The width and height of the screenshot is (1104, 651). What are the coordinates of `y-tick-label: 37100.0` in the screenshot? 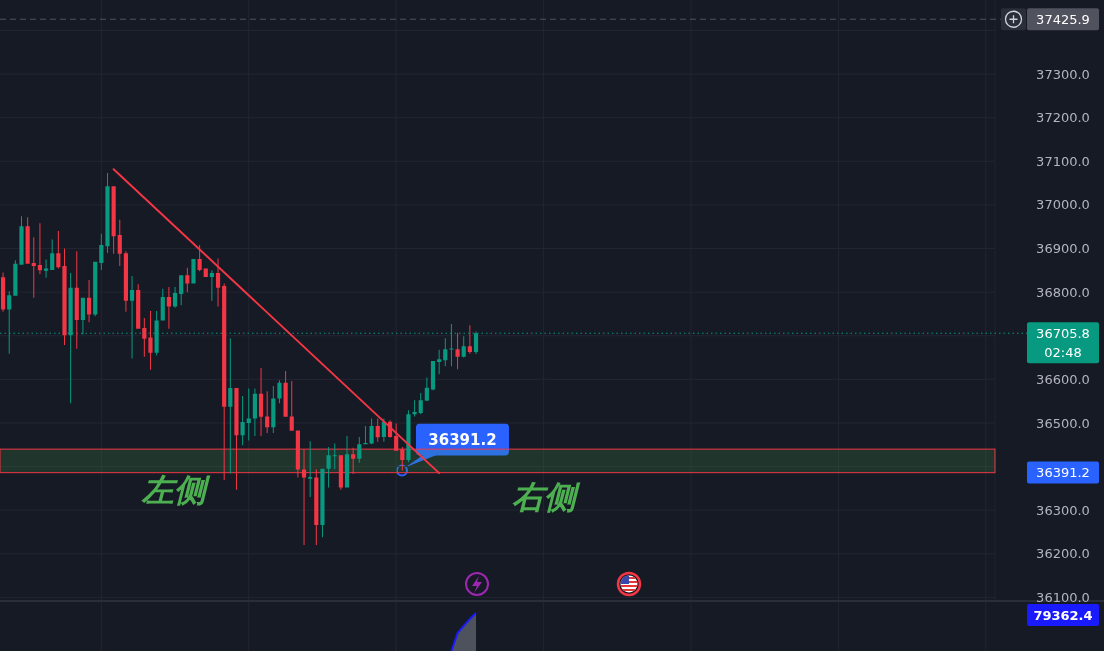 It's located at (1063, 161).